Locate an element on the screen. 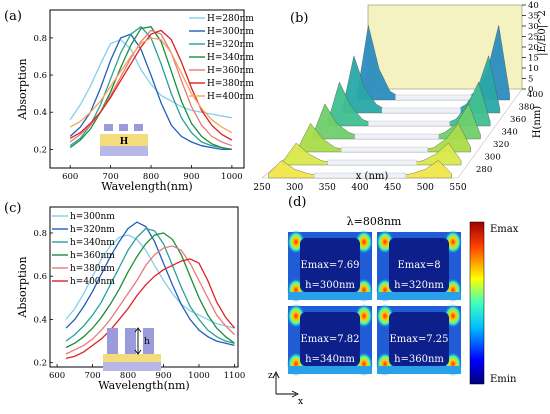 The image size is (550, 414). z-tick-label: 40 is located at coordinates (533, 6).